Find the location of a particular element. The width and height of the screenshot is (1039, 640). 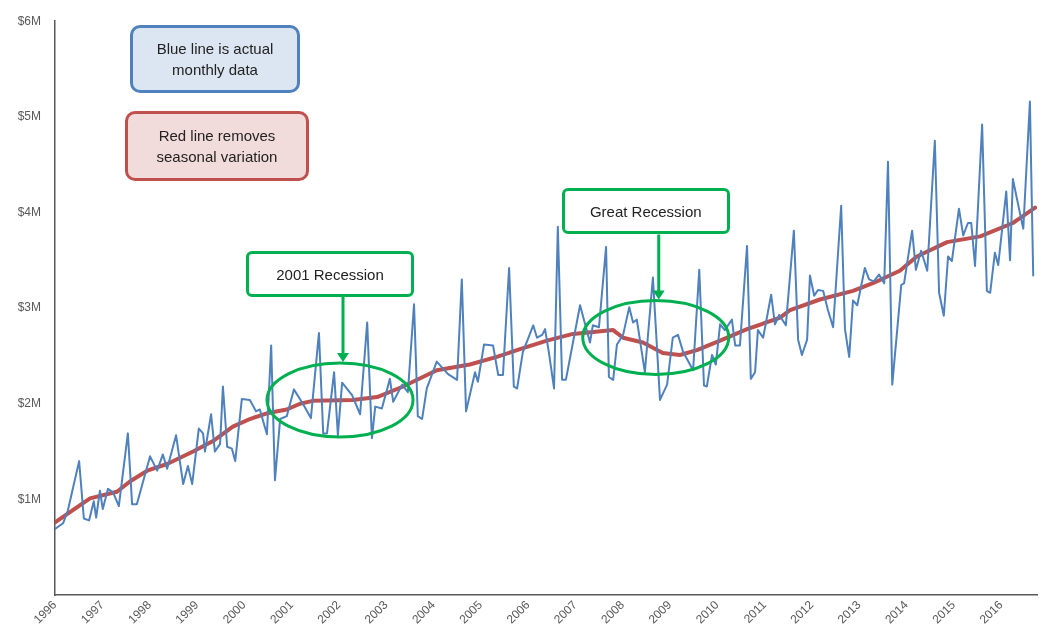

y-tick-label: $2M is located at coordinates (29, 403).